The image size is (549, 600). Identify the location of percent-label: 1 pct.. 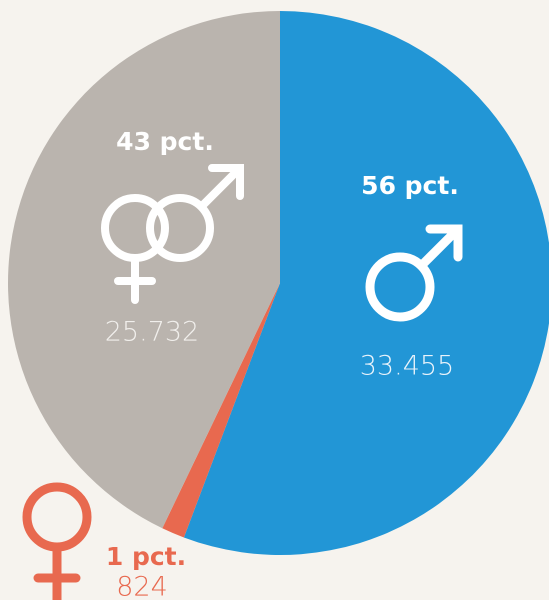
(146, 556).